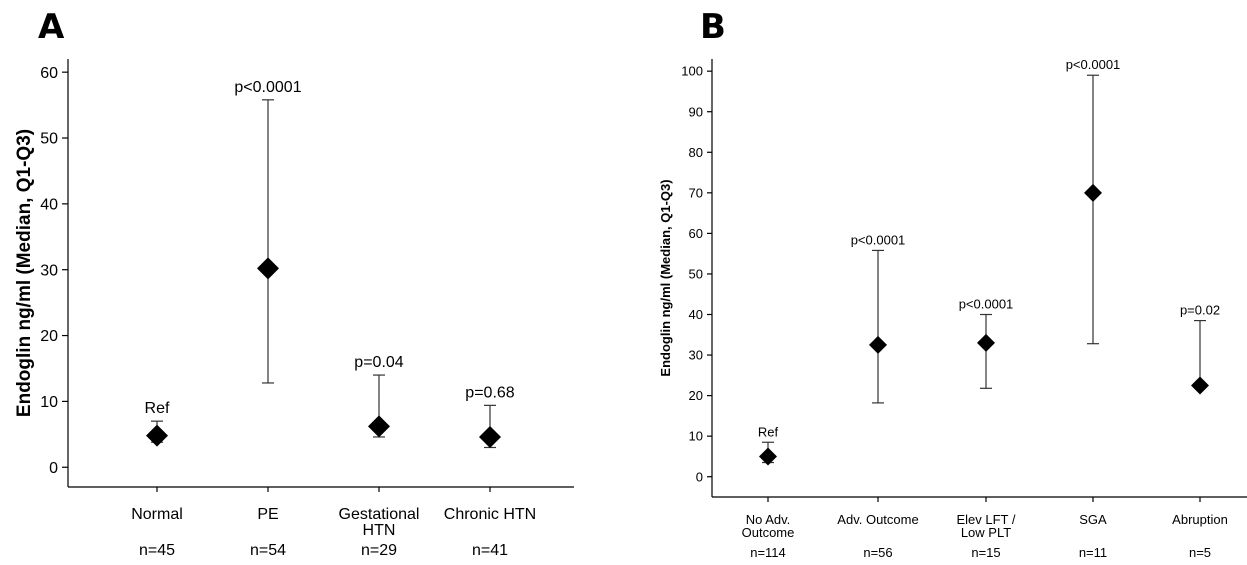 Image resolution: width=1247 pixels, height=565 pixels. Describe the element at coordinates (985, 519) in the screenshot. I see `panel-b-category-label: Elev LFT /` at that location.